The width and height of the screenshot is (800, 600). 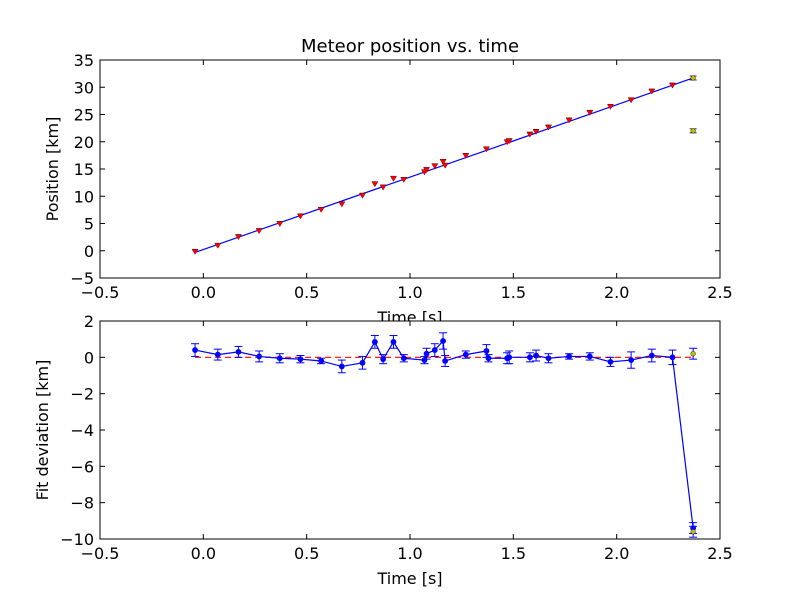 What do you see at coordinates (84, 196) in the screenshot?
I see `position-ytick-label: 10` at bounding box center [84, 196].